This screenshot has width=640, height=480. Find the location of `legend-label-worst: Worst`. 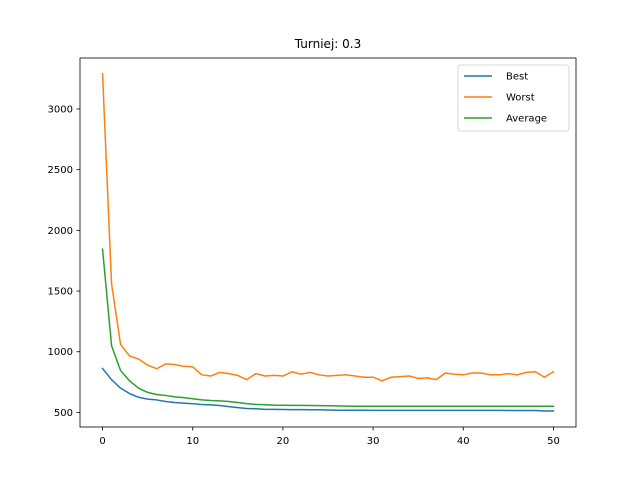

legend-label-worst: Worst is located at coordinates (520, 98).